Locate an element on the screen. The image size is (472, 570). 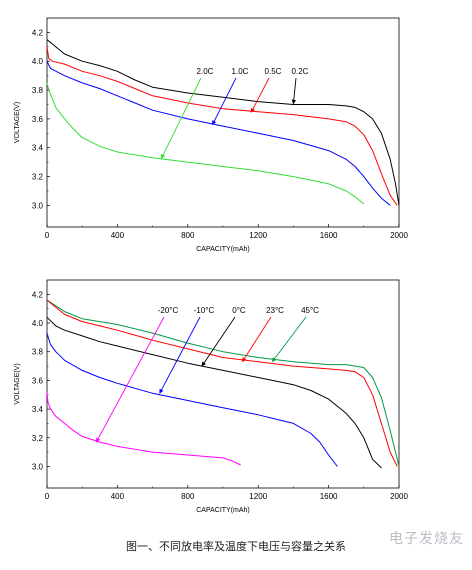
series-label: 1.0C is located at coordinates (240, 71).